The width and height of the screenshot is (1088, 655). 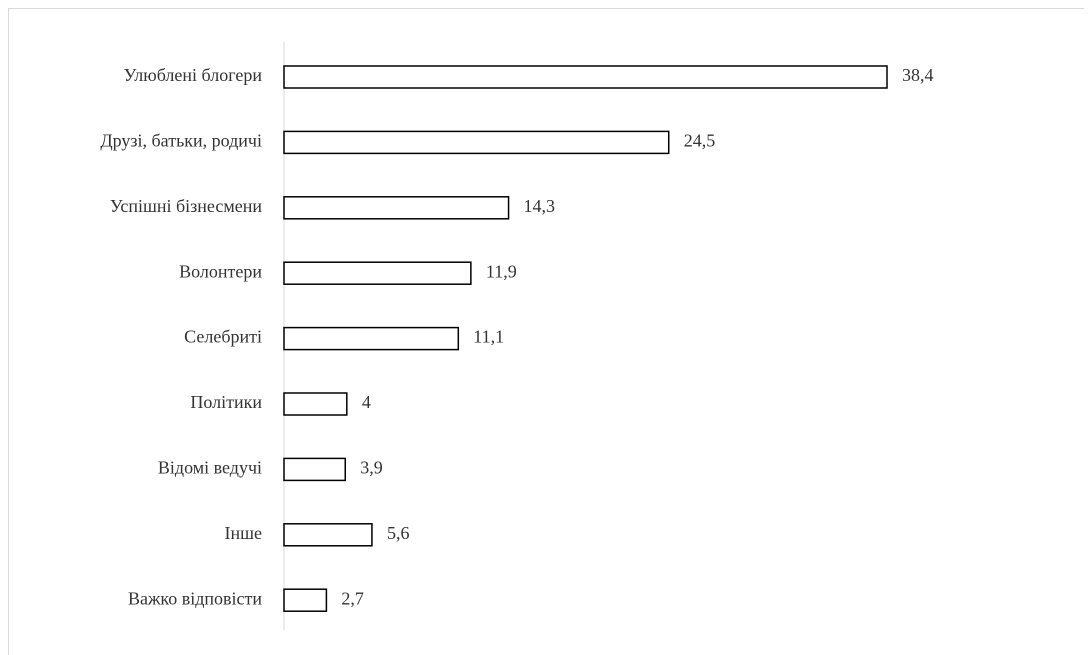 I want to click on category-label: Улюблені блогери, so click(x=193, y=75).